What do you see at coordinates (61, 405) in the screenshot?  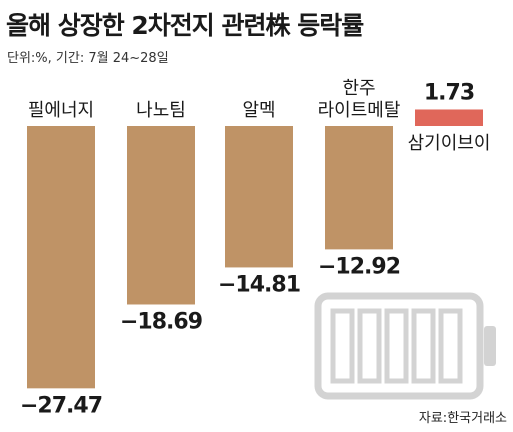 I see `value-label: −27.47` at bounding box center [61, 405].